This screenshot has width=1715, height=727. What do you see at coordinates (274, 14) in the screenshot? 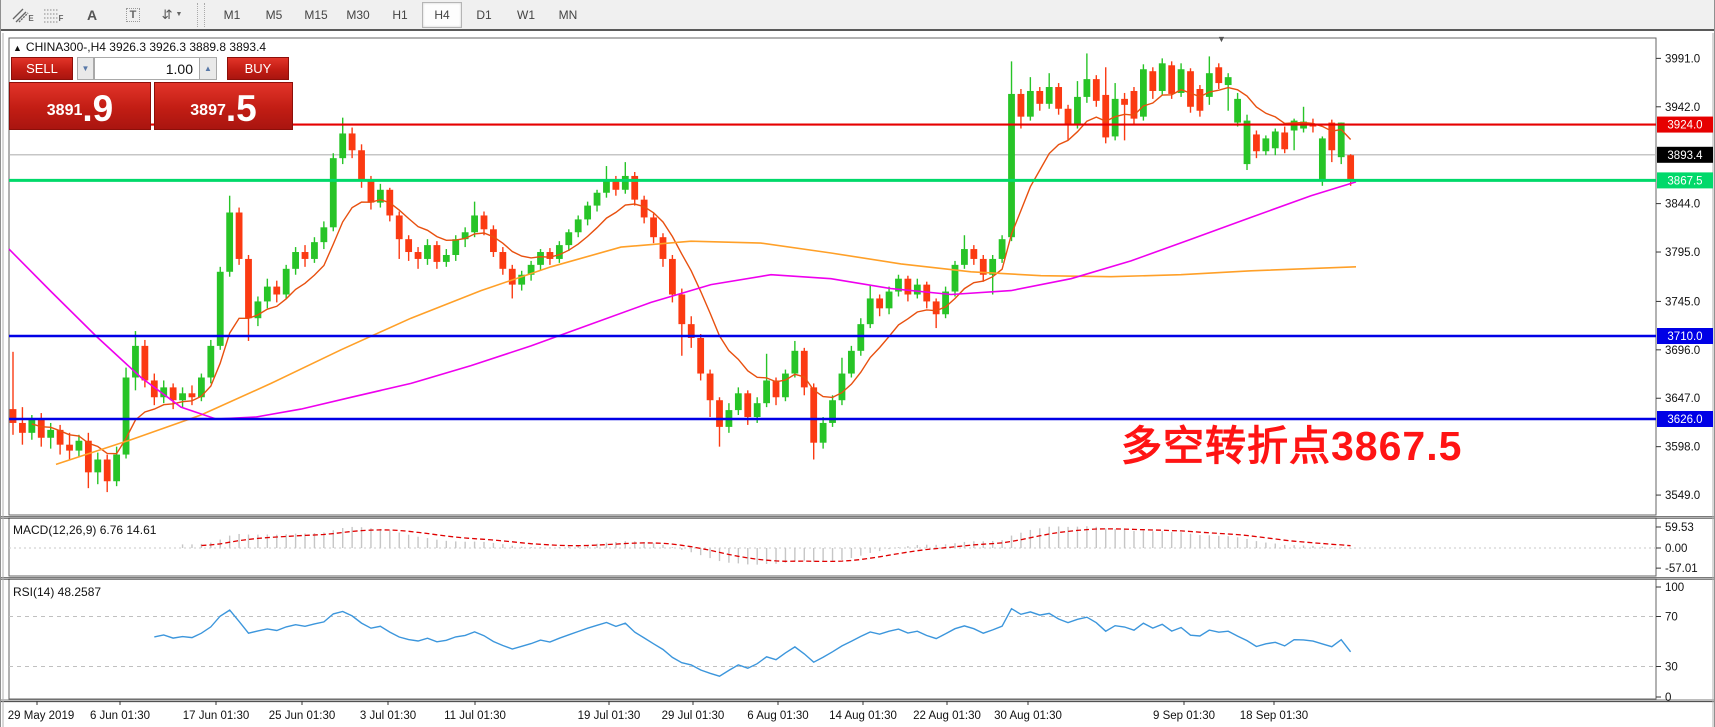
I see `tab-m5: M5` at bounding box center [274, 14].